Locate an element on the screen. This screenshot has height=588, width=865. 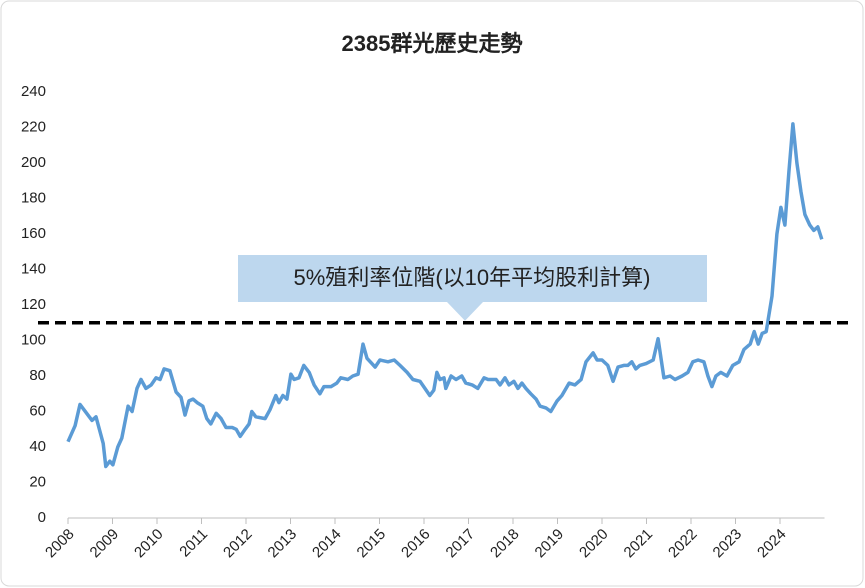
y-tick-label: 40 is located at coordinates (37, 446).